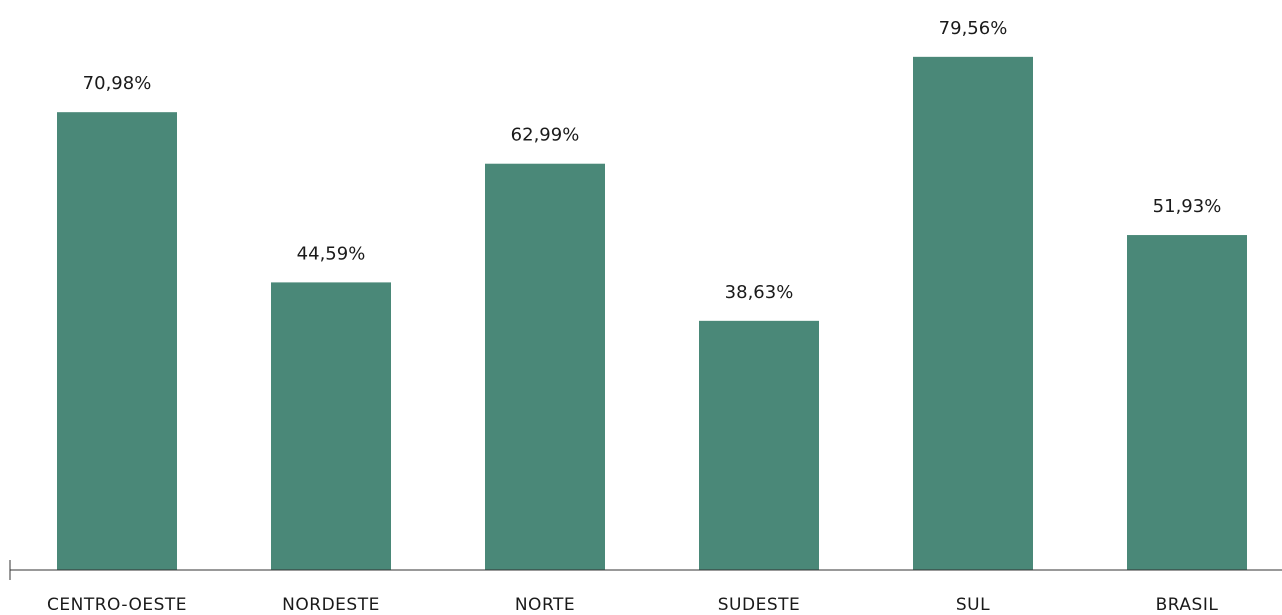 This screenshot has height=615, width=1282. What do you see at coordinates (759, 292) in the screenshot?
I see `value-label-sudeste: 38,63%` at bounding box center [759, 292].